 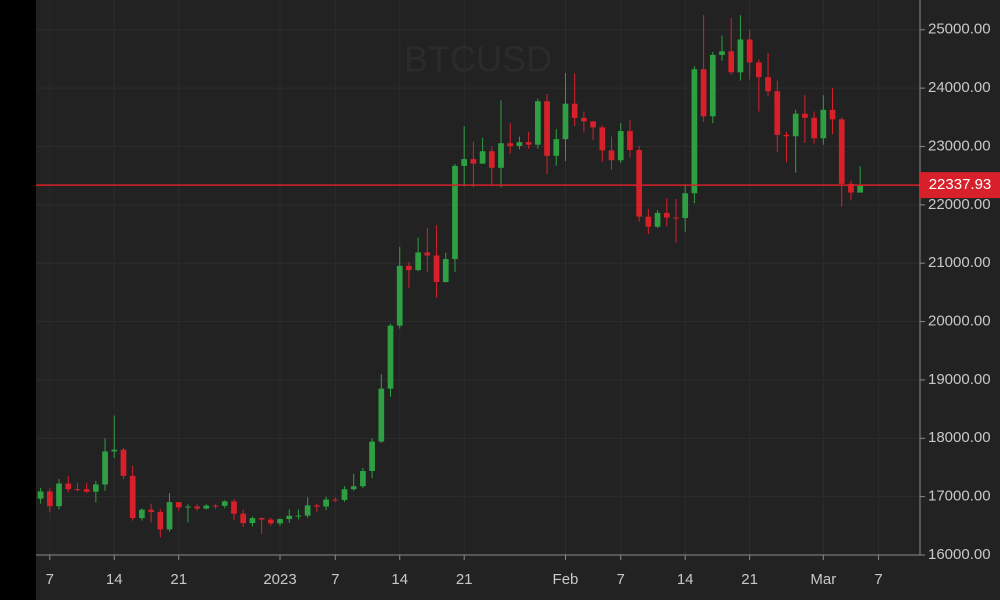 I want to click on y-tick-label: 25000.00, so click(x=959, y=29).